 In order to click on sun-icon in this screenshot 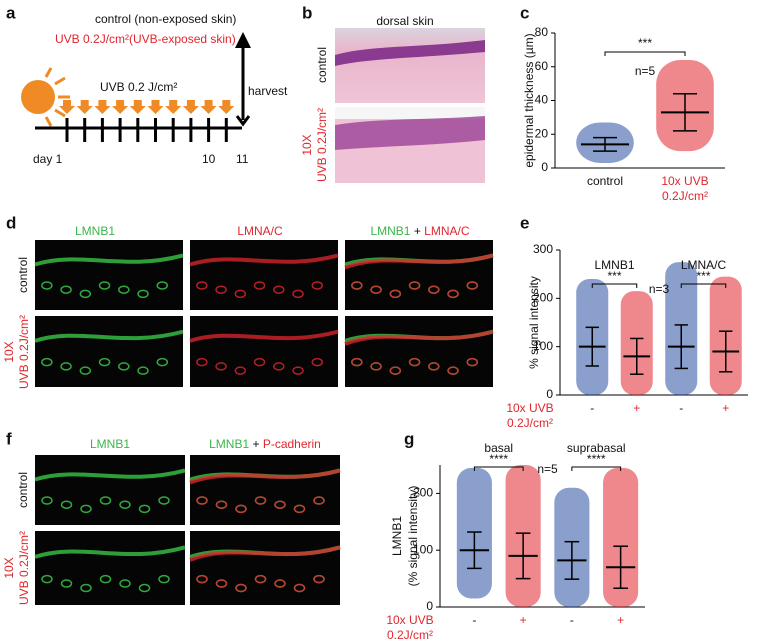, I will do `click(45, 97)`.